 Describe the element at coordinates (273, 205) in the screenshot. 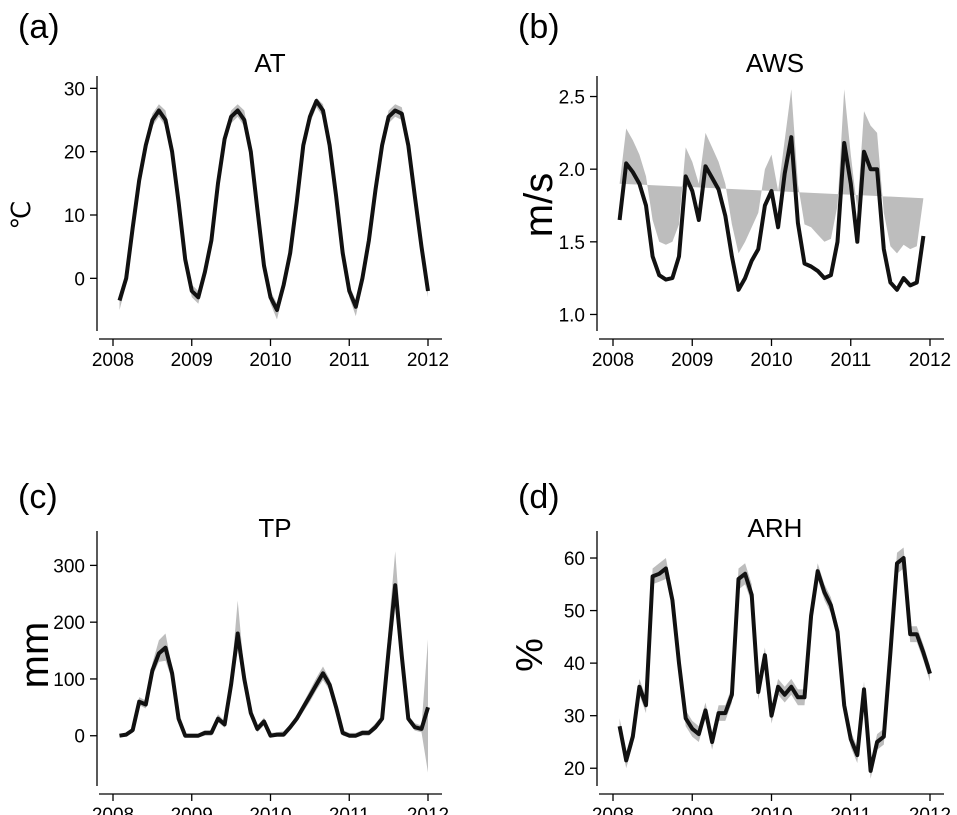

I see `series-line-a` at that location.